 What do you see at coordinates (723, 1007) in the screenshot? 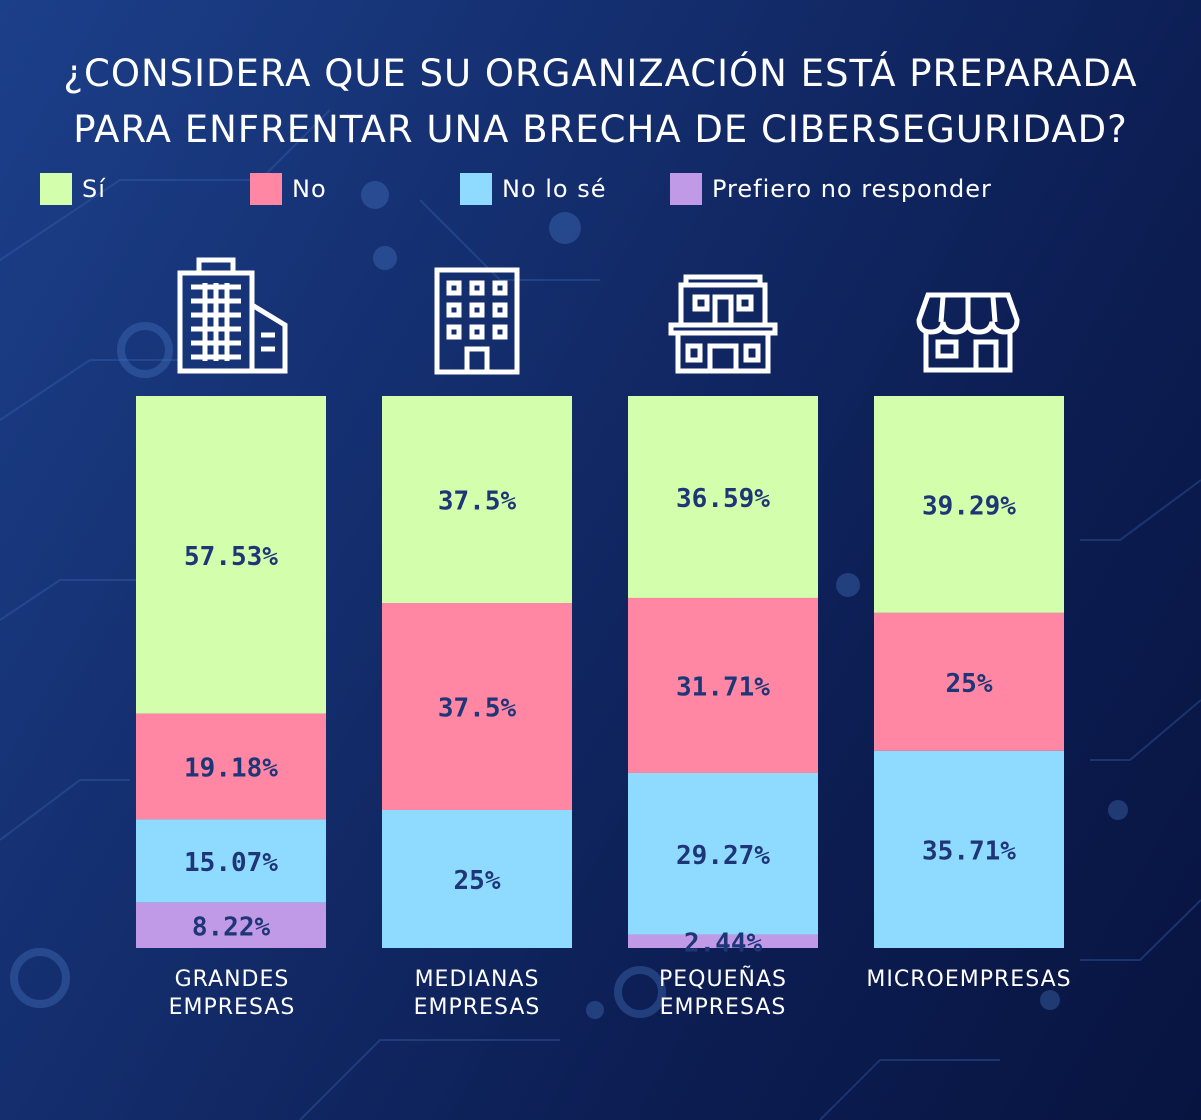
I see `category-label-pequenas-line-2: EMPRESAS` at bounding box center [723, 1007].